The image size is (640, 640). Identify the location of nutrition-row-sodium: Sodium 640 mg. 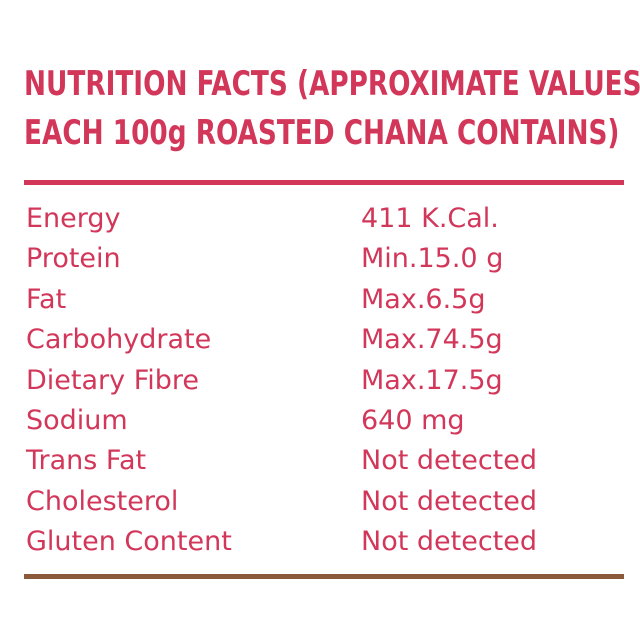
(326, 421).